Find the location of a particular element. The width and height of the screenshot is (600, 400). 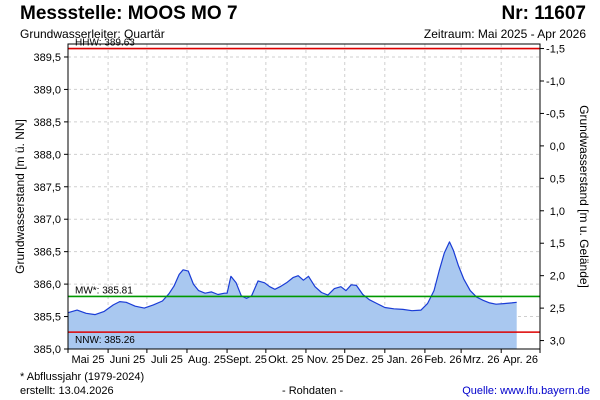

x-tick-label: Okt. 25 is located at coordinates (285, 360).